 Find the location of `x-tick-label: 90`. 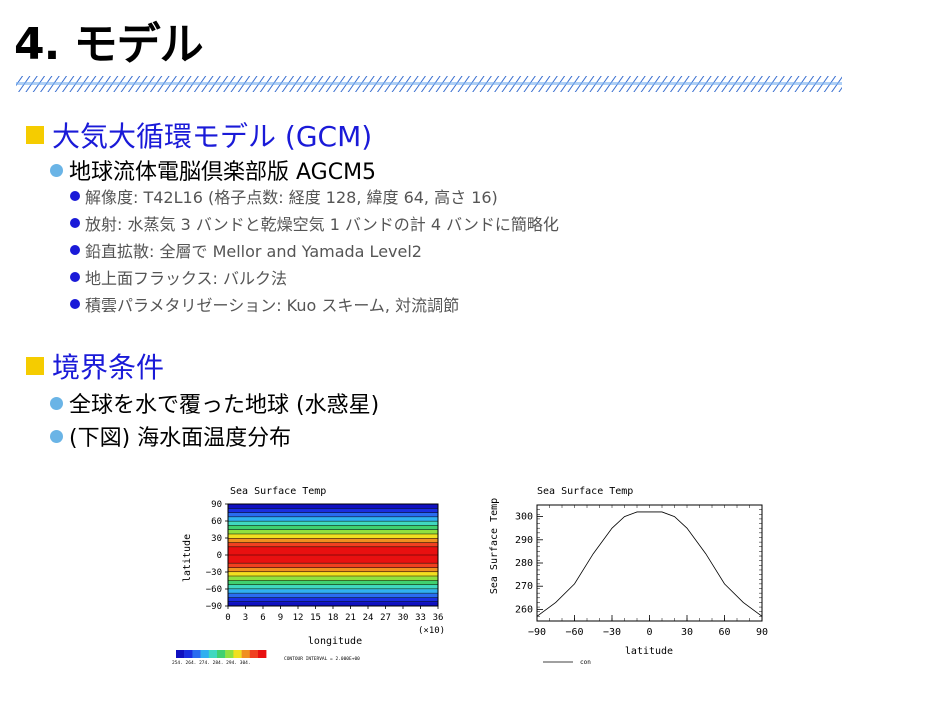

x-tick-label: 90 is located at coordinates (762, 632).